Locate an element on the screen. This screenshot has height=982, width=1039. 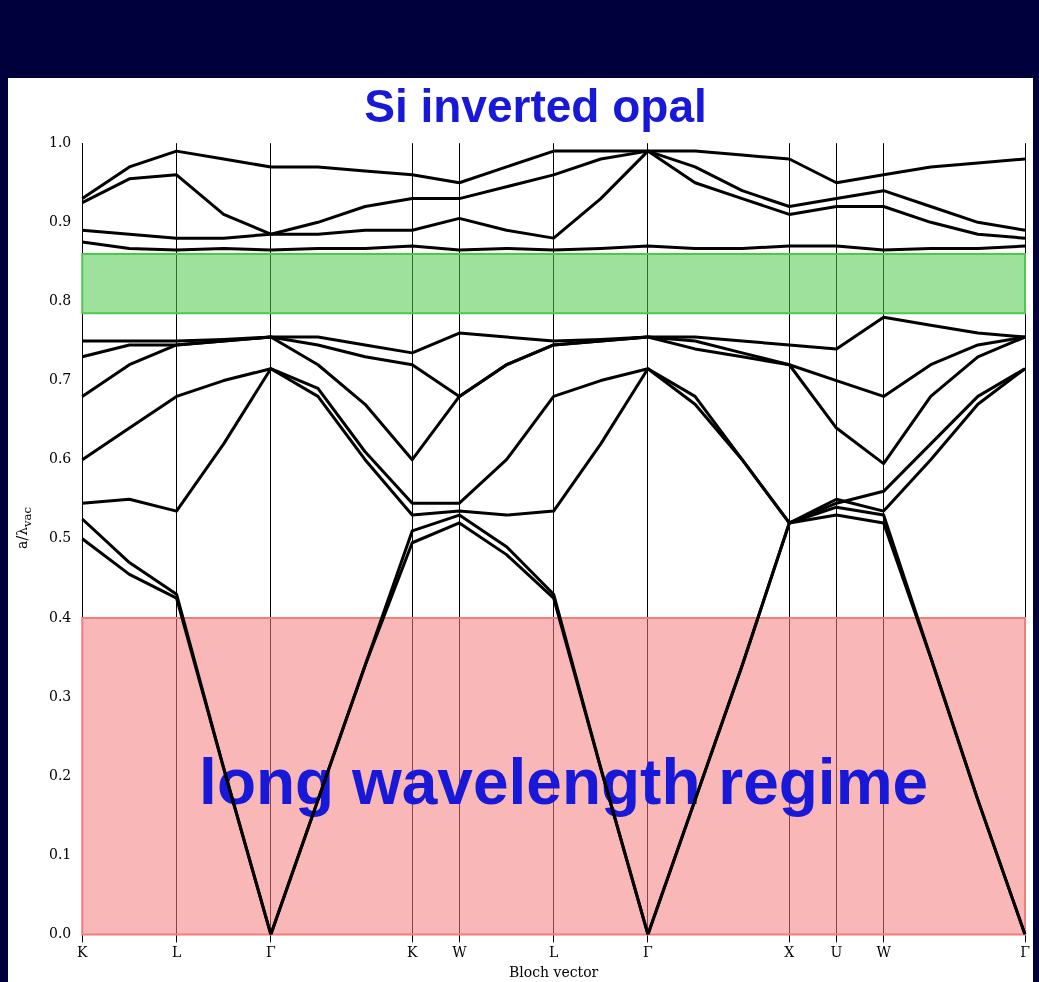
x-axis-title: Bloch vector is located at coordinates (553, 972).